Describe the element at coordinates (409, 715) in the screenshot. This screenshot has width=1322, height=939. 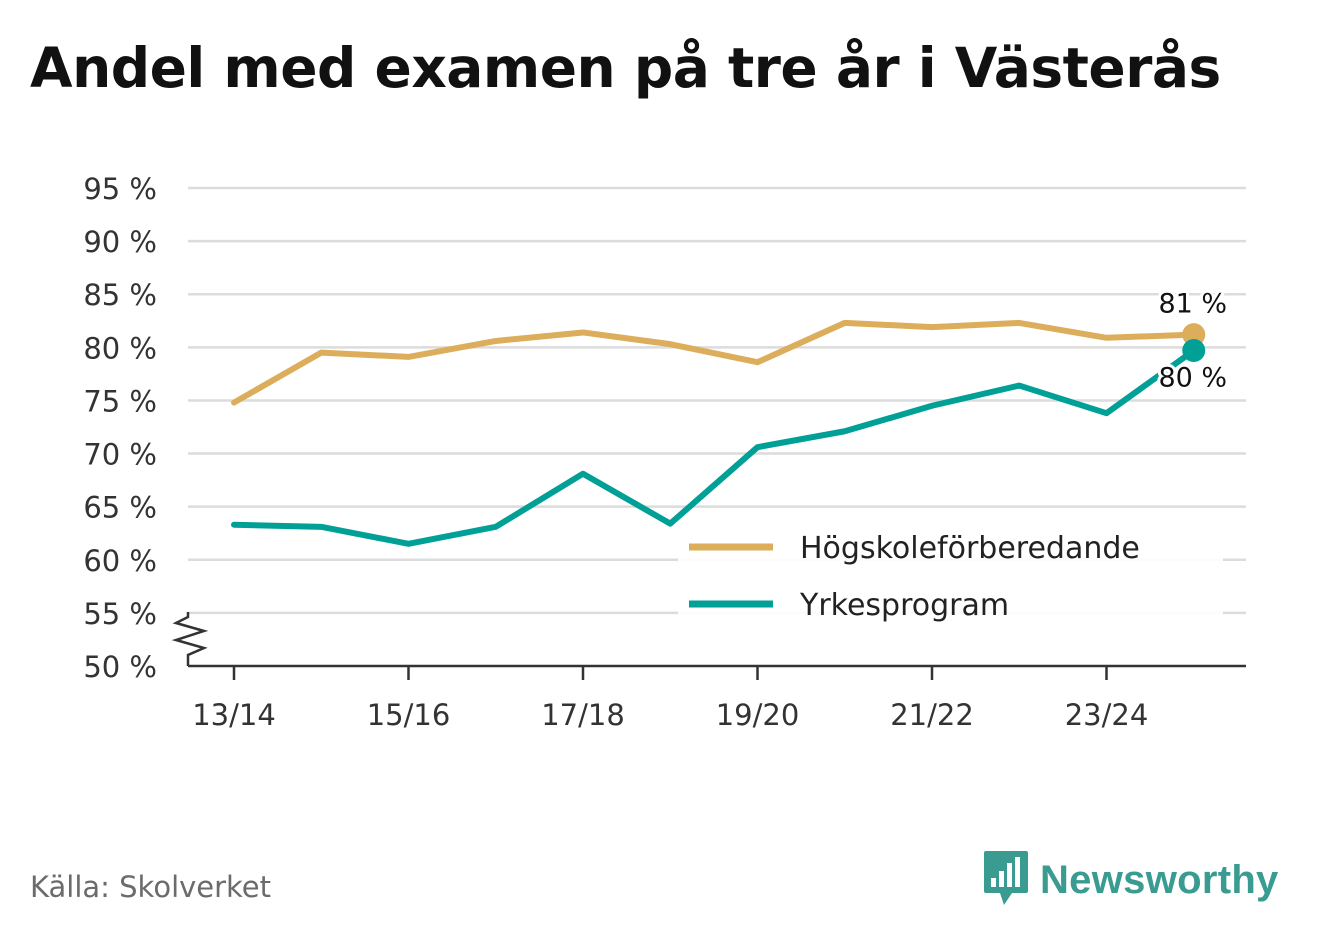
I see `x-tick-label: 15/16` at that location.